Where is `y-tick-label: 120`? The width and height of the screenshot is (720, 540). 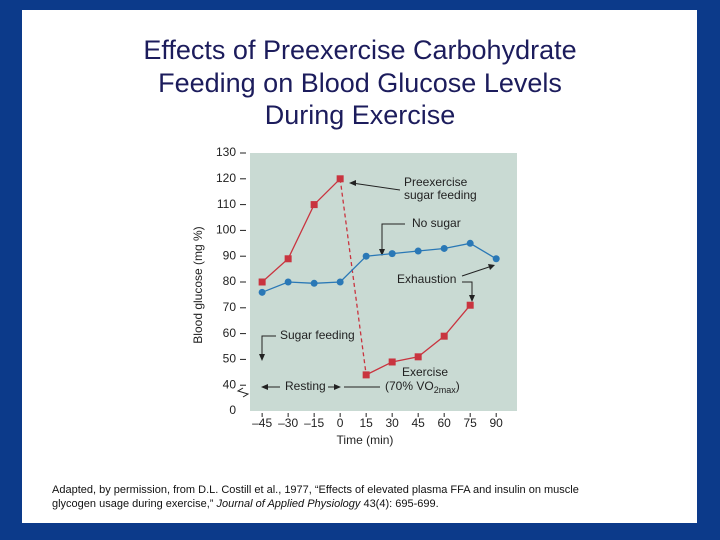 y-tick-label: 120 is located at coordinates (226, 178).